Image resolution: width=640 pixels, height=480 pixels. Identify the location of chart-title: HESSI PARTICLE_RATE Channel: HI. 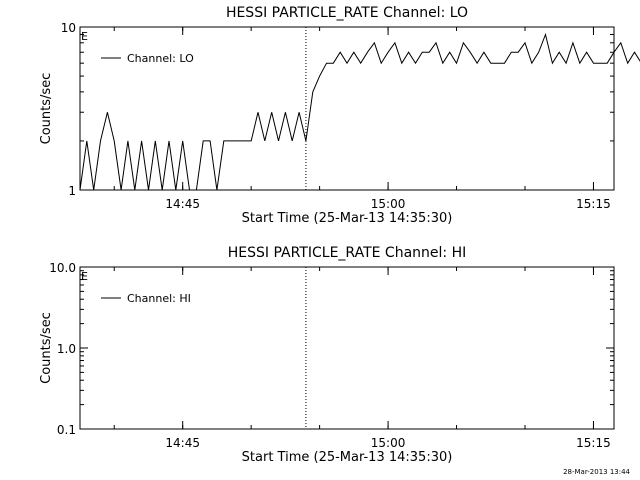
(347, 253).